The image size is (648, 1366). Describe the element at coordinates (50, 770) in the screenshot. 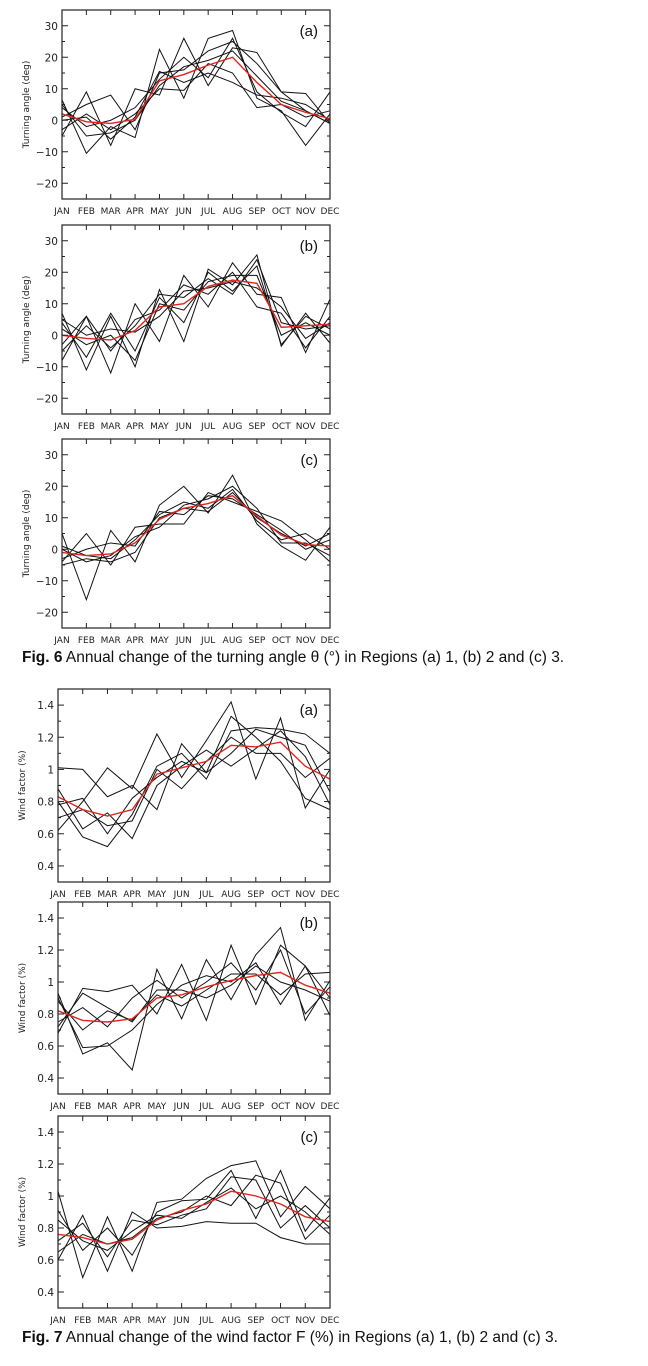

I see `y-tick-label: 1` at that location.